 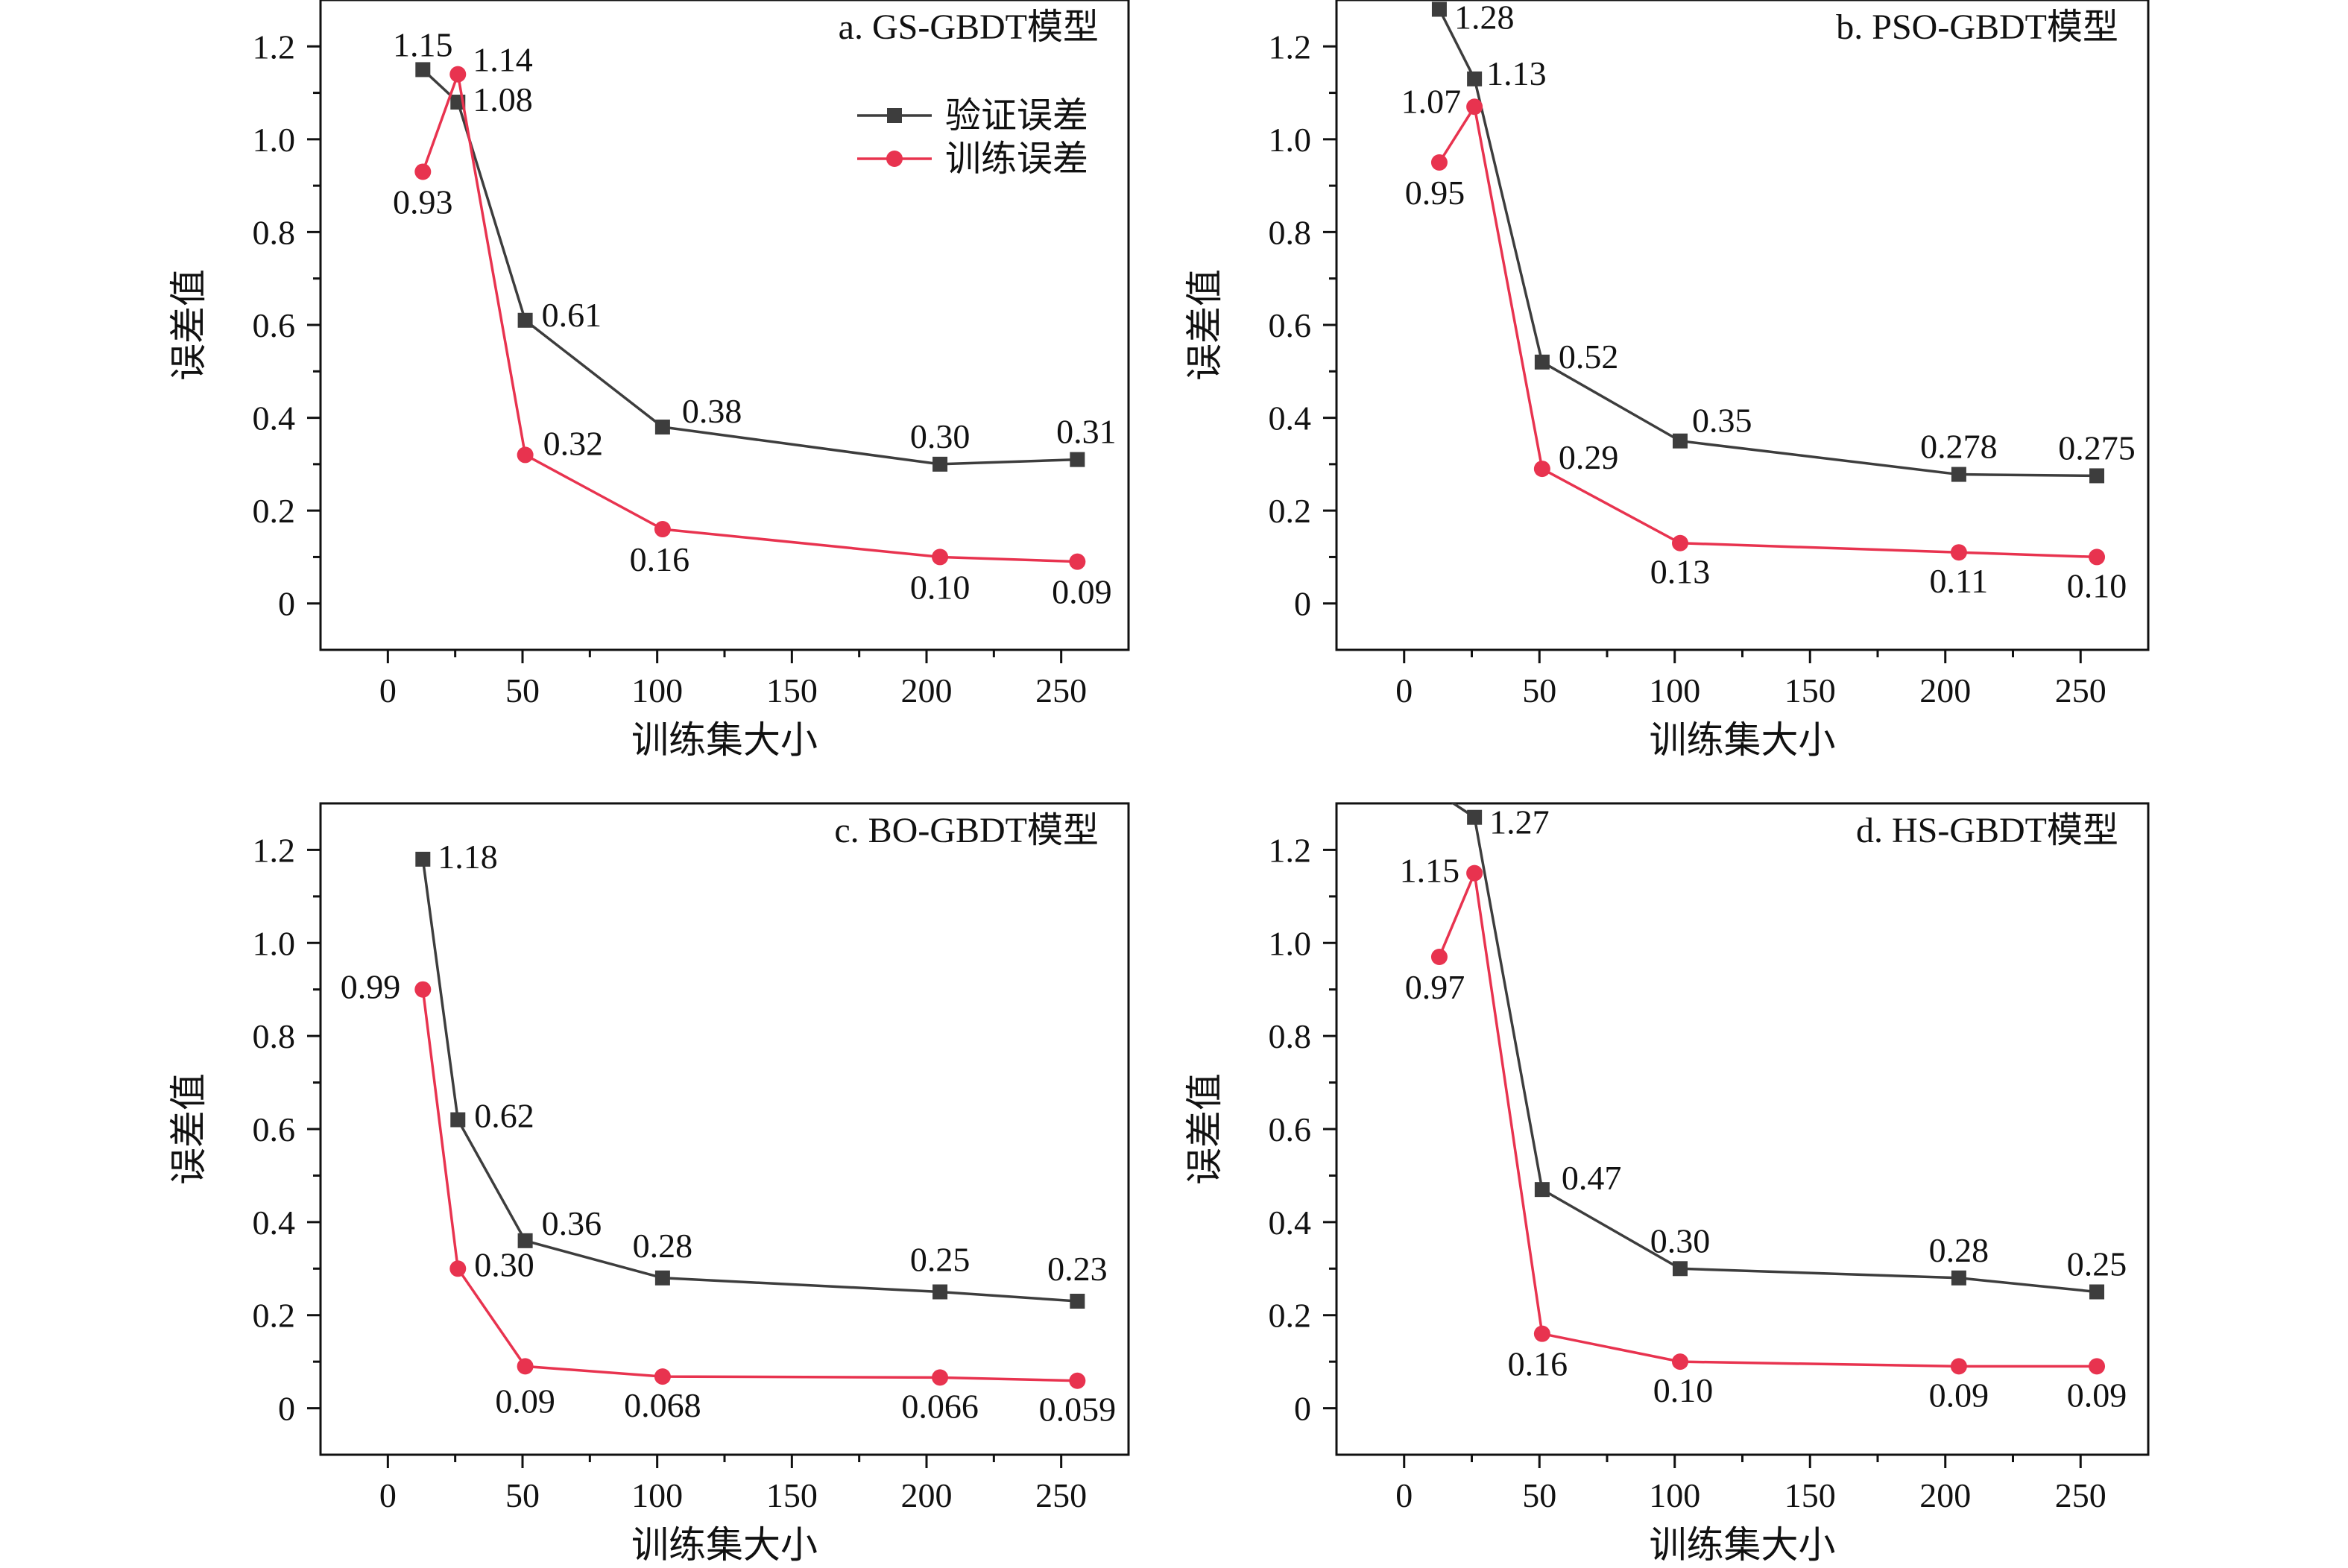 I want to click on data-label: 0.62, so click(x=504, y=1116).